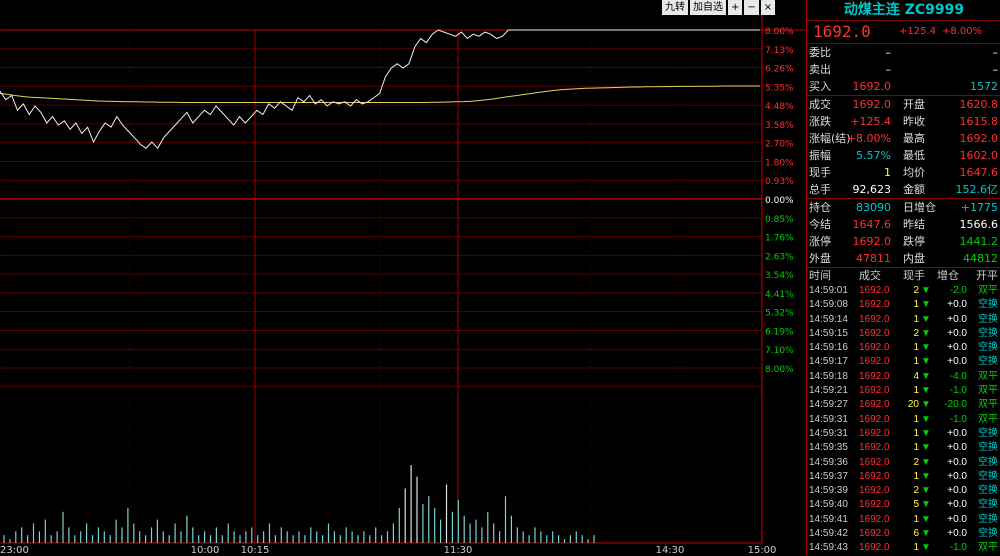 This screenshot has width=1000, height=556. Describe the element at coordinates (914, 275) in the screenshot. I see `tick-header-vol: 现手` at that location.